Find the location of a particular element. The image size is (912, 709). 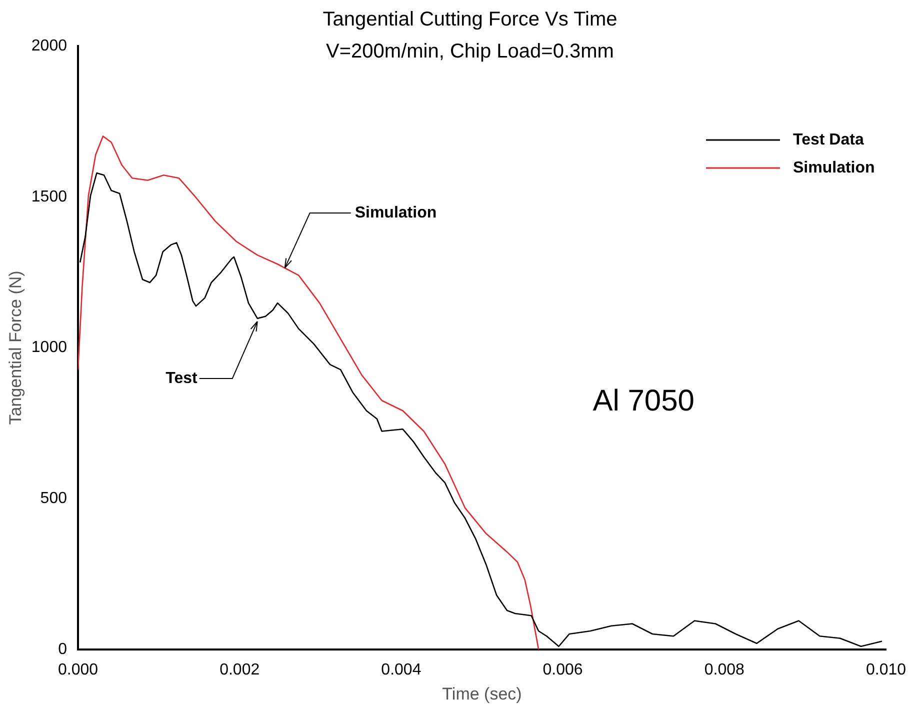

x-tick-label: 0.008 is located at coordinates (724, 669).